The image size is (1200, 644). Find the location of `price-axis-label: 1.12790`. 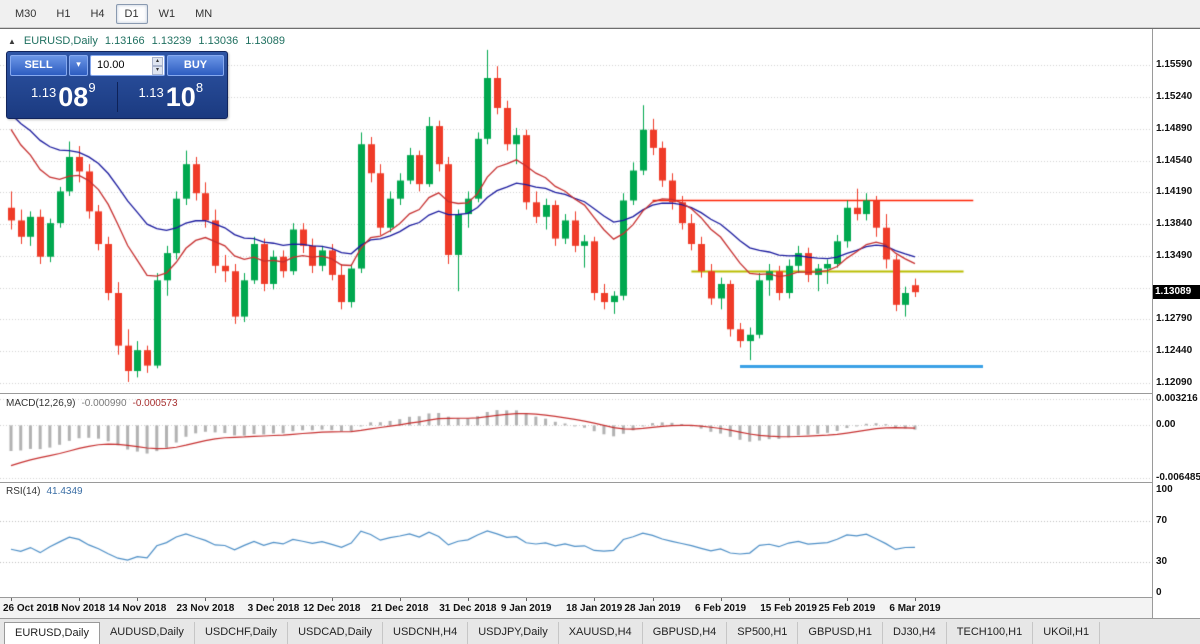

price-axis-label: 1.12790 is located at coordinates (1174, 319).